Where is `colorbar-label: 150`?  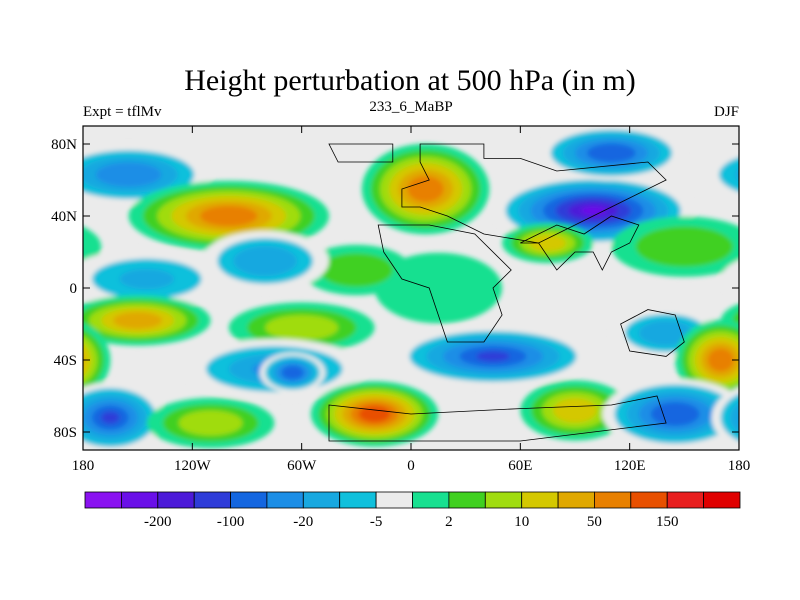
colorbar-label: 150 is located at coordinates (667, 522).